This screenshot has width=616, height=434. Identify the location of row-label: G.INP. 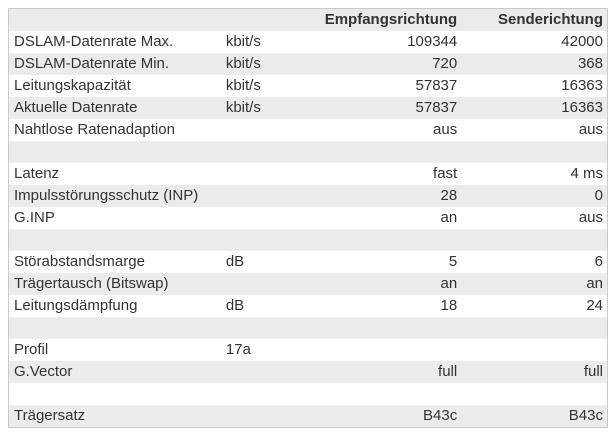
(114, 218).